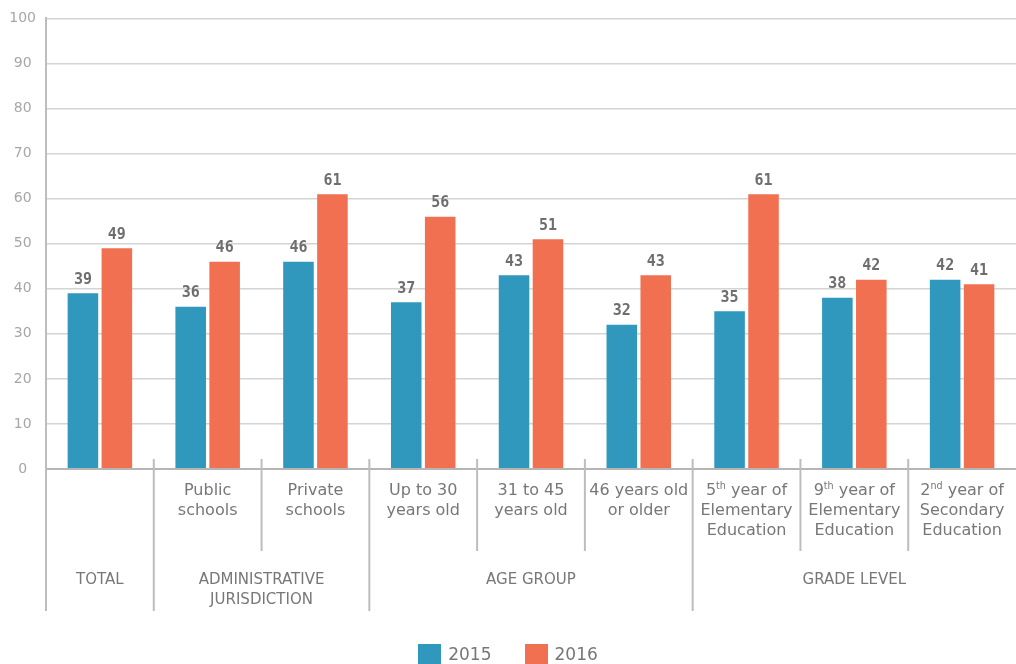 The image size is (1016, 664). What do you see at coordinates (116, 233) in the screenshot?
I see `data-label: 49` at bounding box center [116, 233].